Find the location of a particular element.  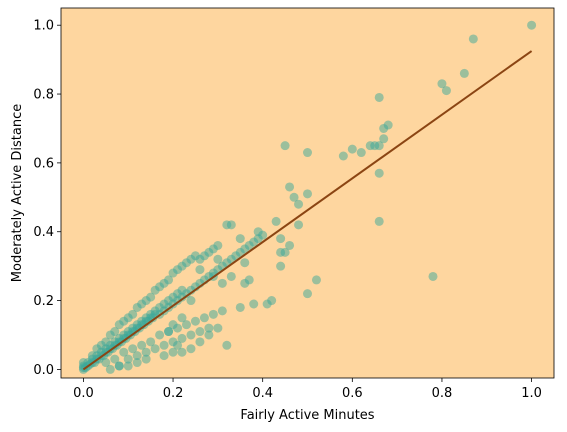

x-tick-label: 0.4 is located at coordinates (262, 393).